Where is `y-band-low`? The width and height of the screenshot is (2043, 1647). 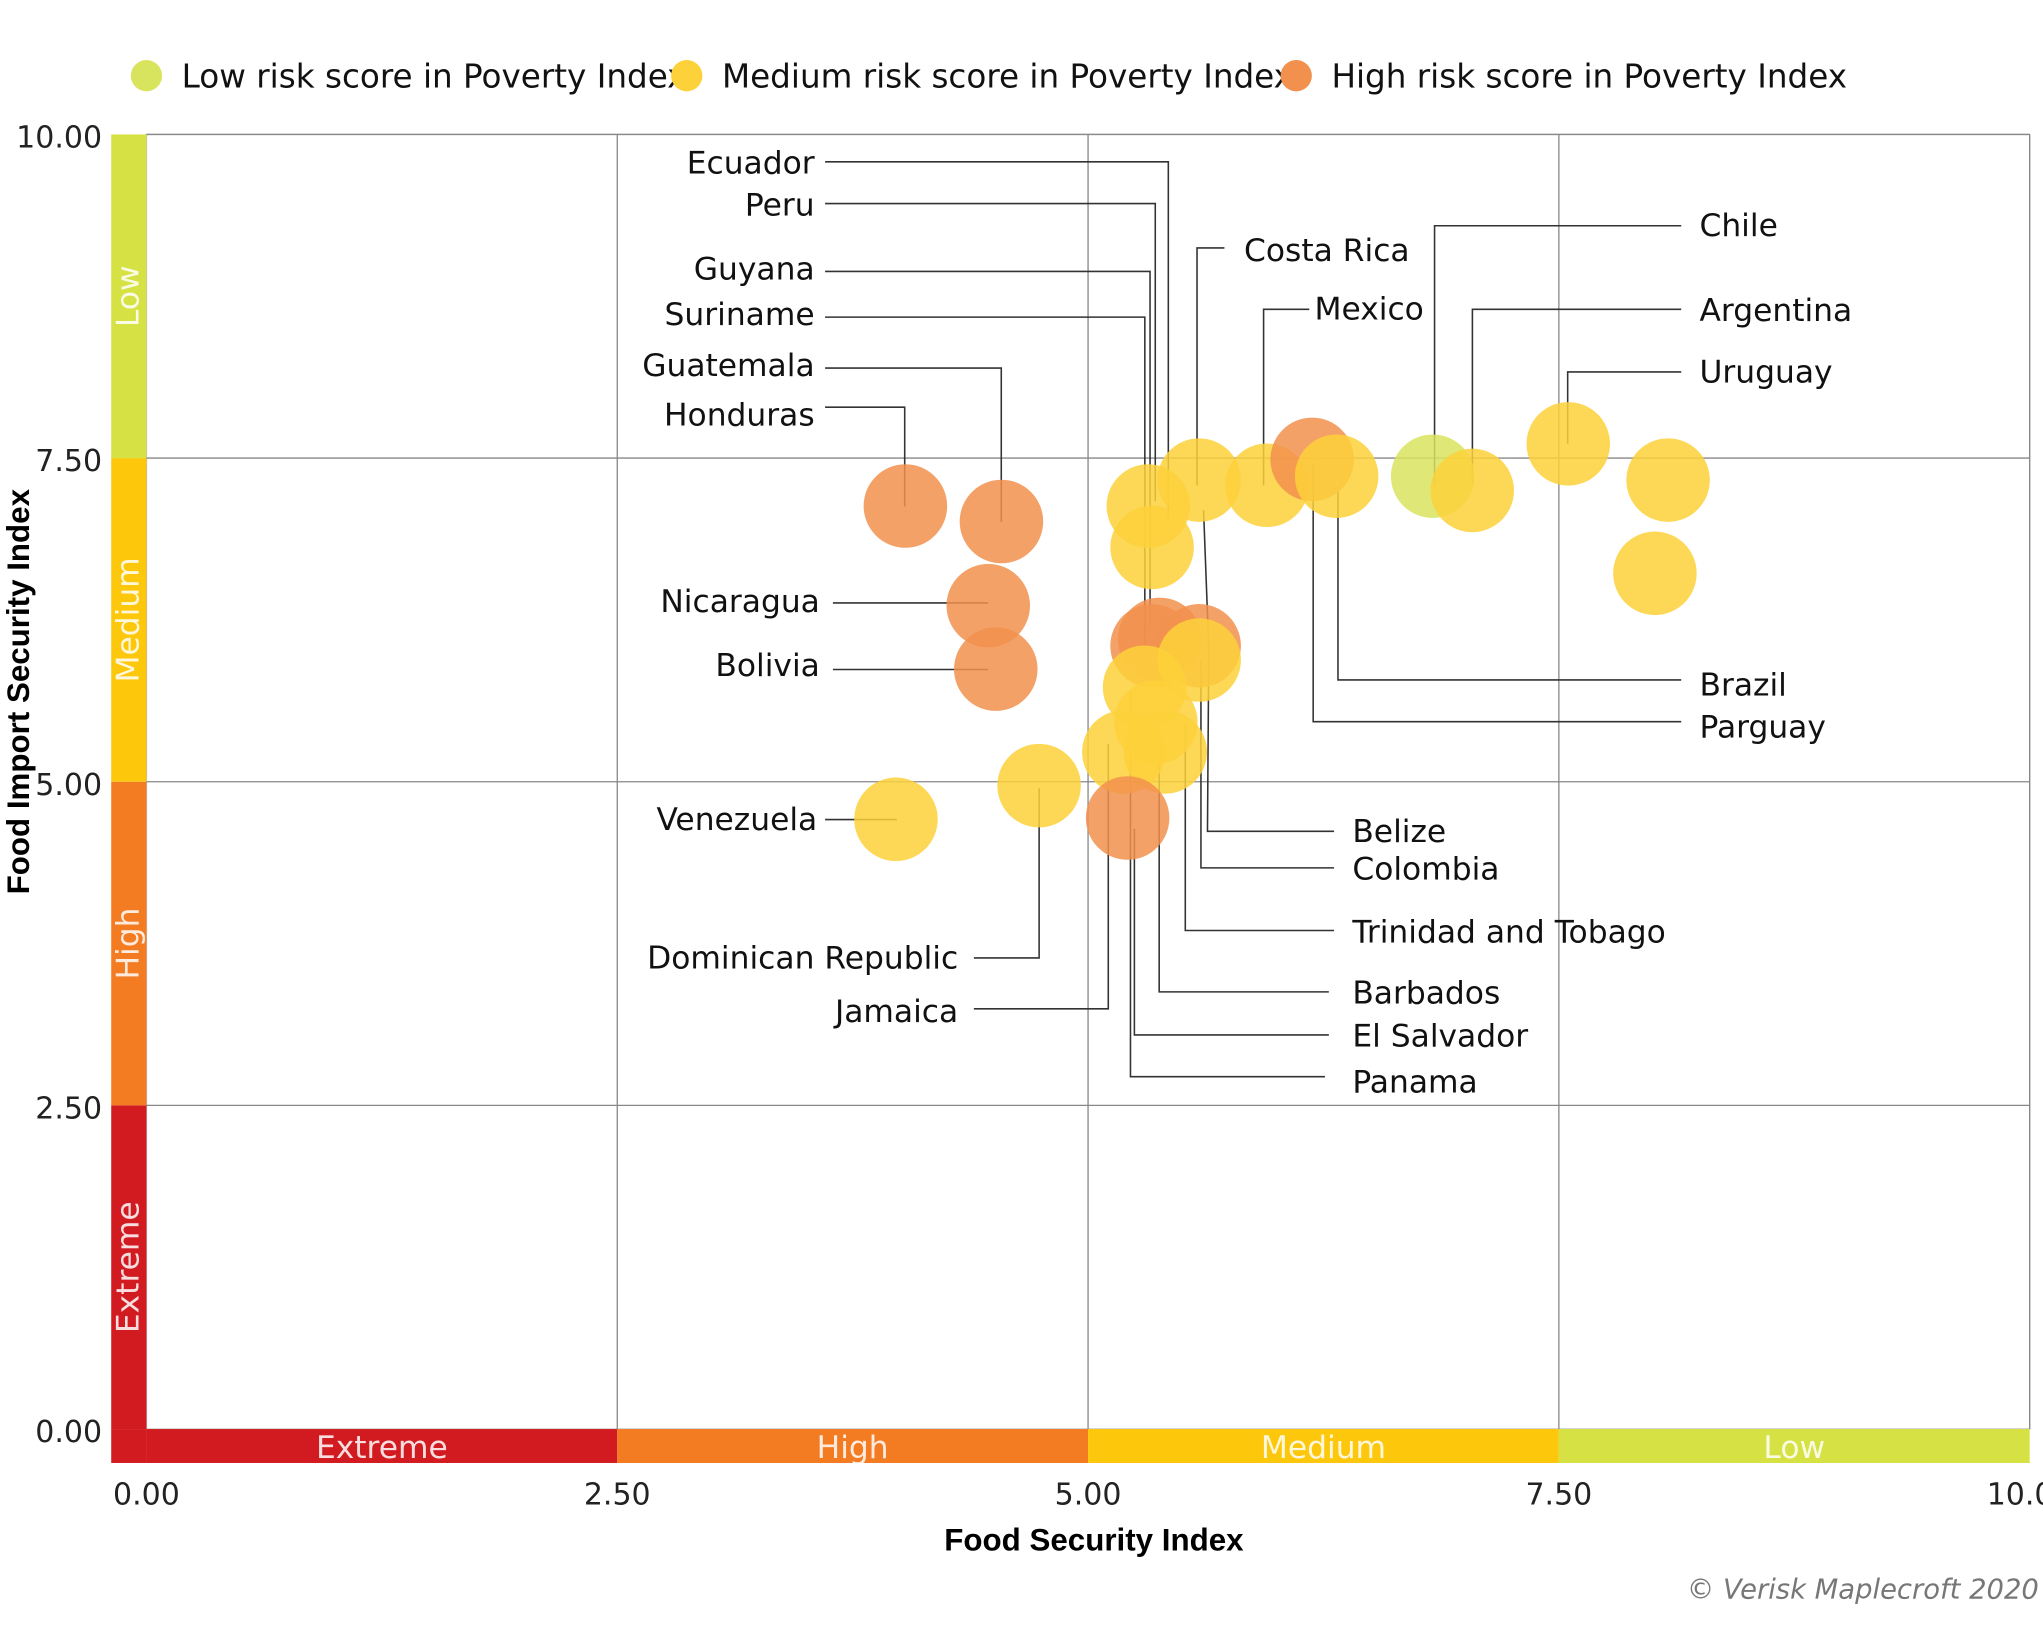
y-band-low is located at coordinates (129, 296).